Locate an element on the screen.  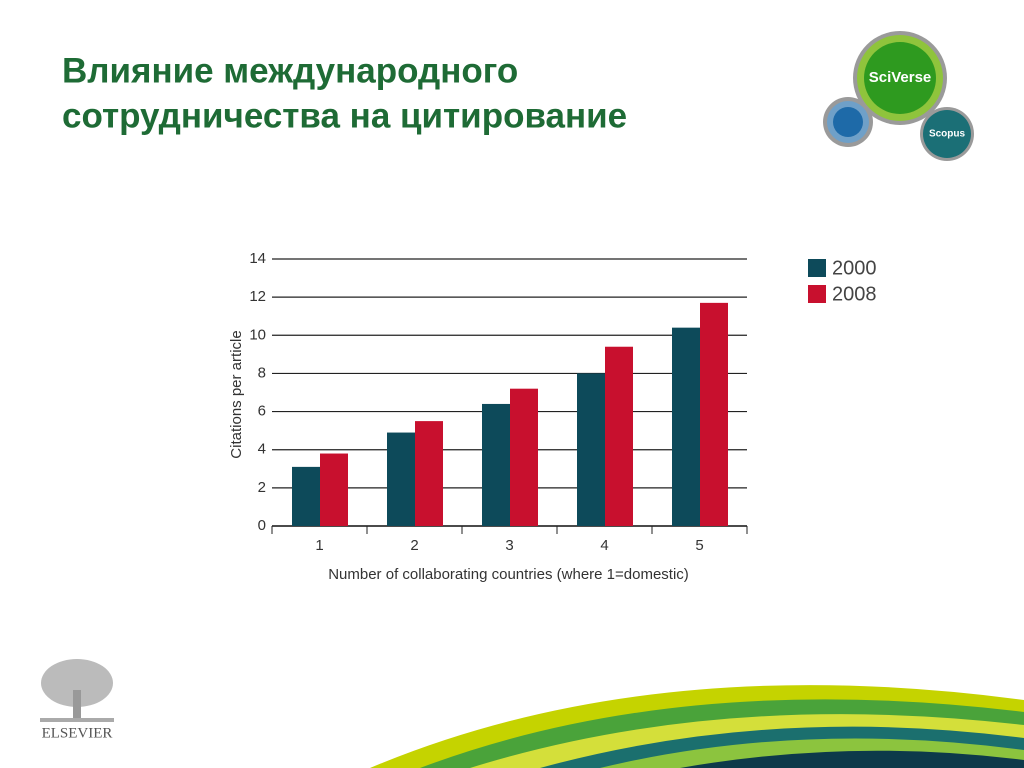
title-line: Влияние международного is located at coordinates (290, 70).